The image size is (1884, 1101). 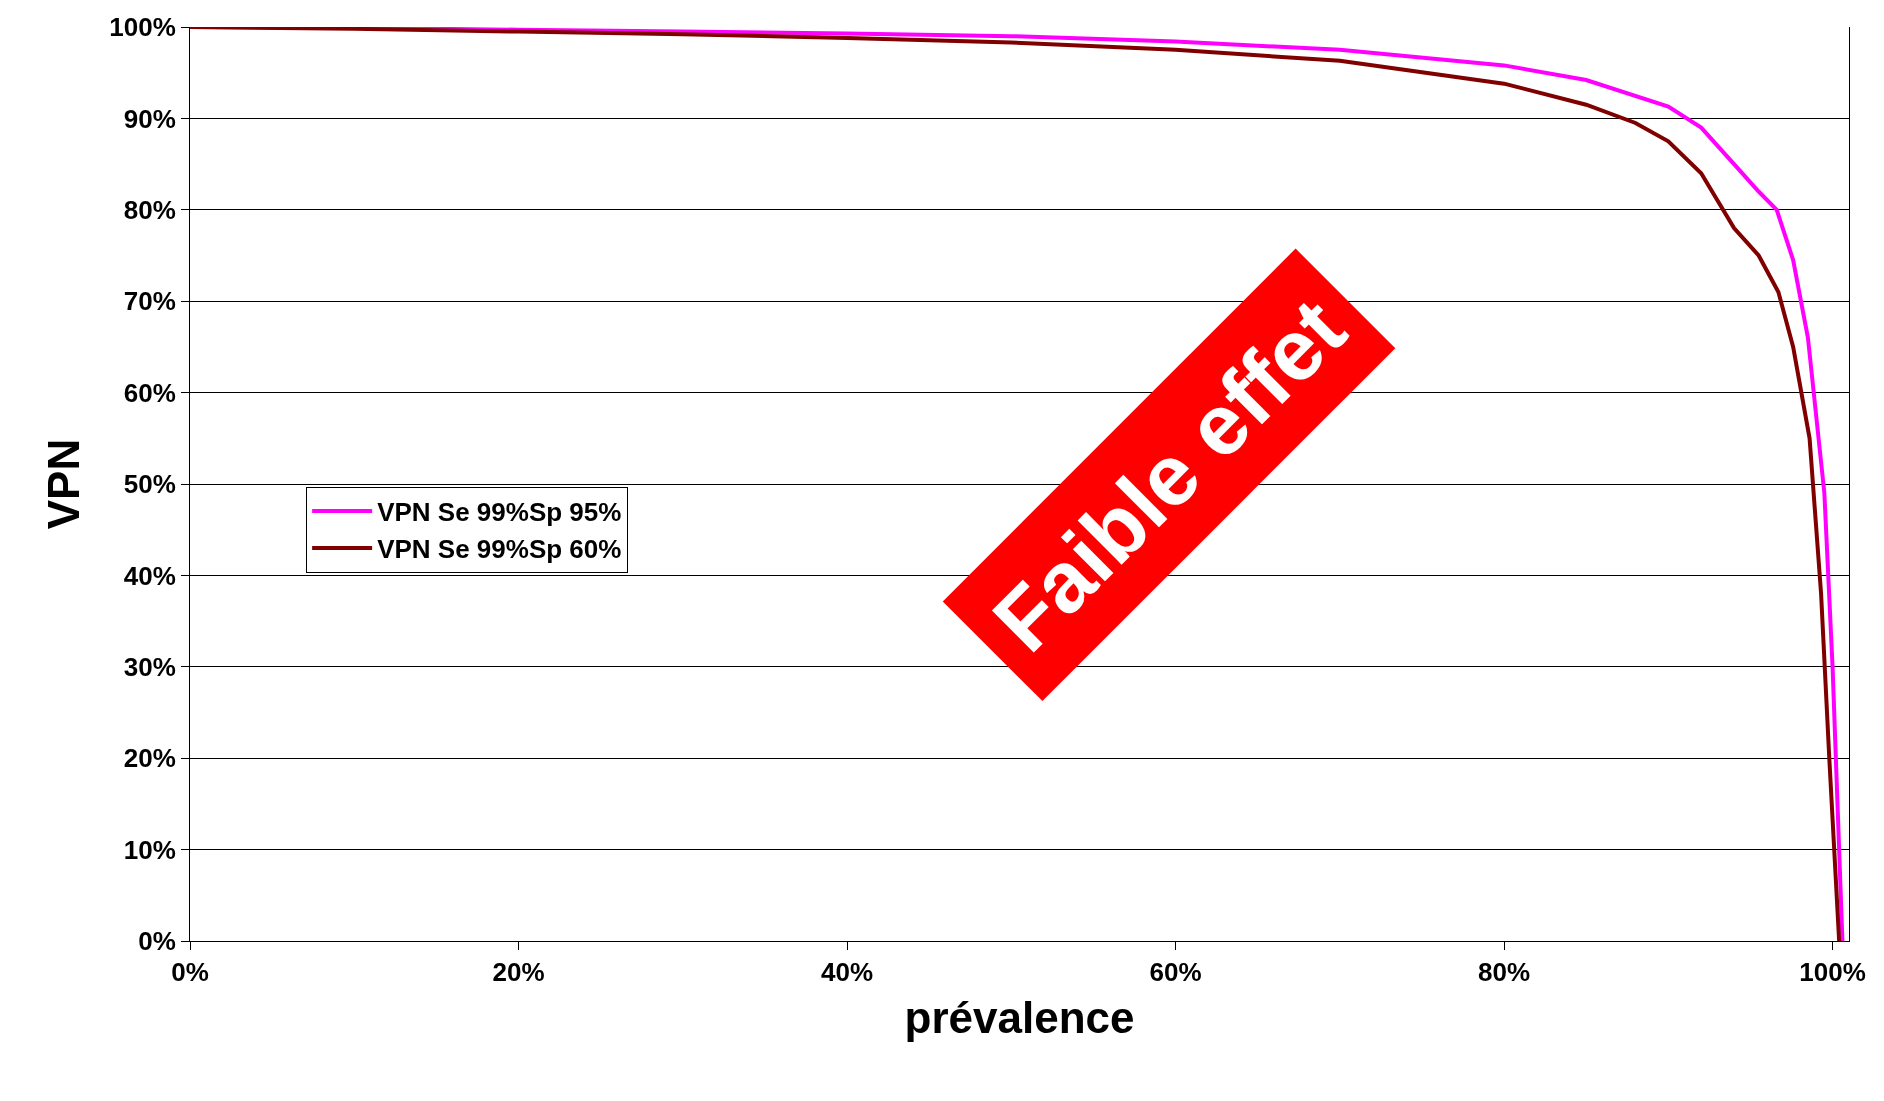 What do you see at coordinates (149, 118) in the screenshot?
I see `y-tick-label: 90%` at bounding box center [149, 118].